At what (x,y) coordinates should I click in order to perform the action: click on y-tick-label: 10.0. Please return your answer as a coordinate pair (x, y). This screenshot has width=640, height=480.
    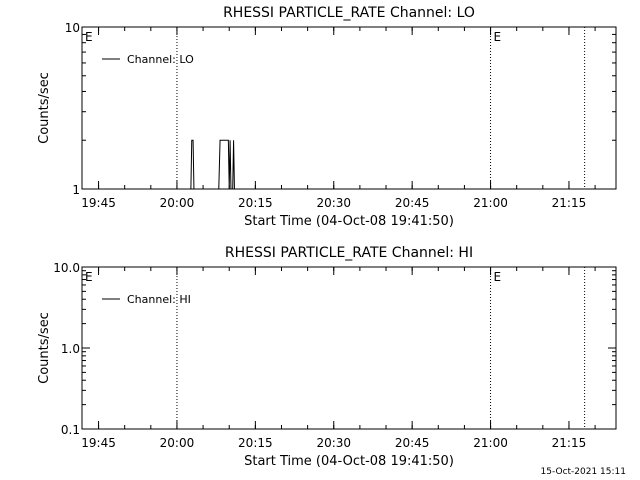
    Looking at the image, I should click on (66, 268).